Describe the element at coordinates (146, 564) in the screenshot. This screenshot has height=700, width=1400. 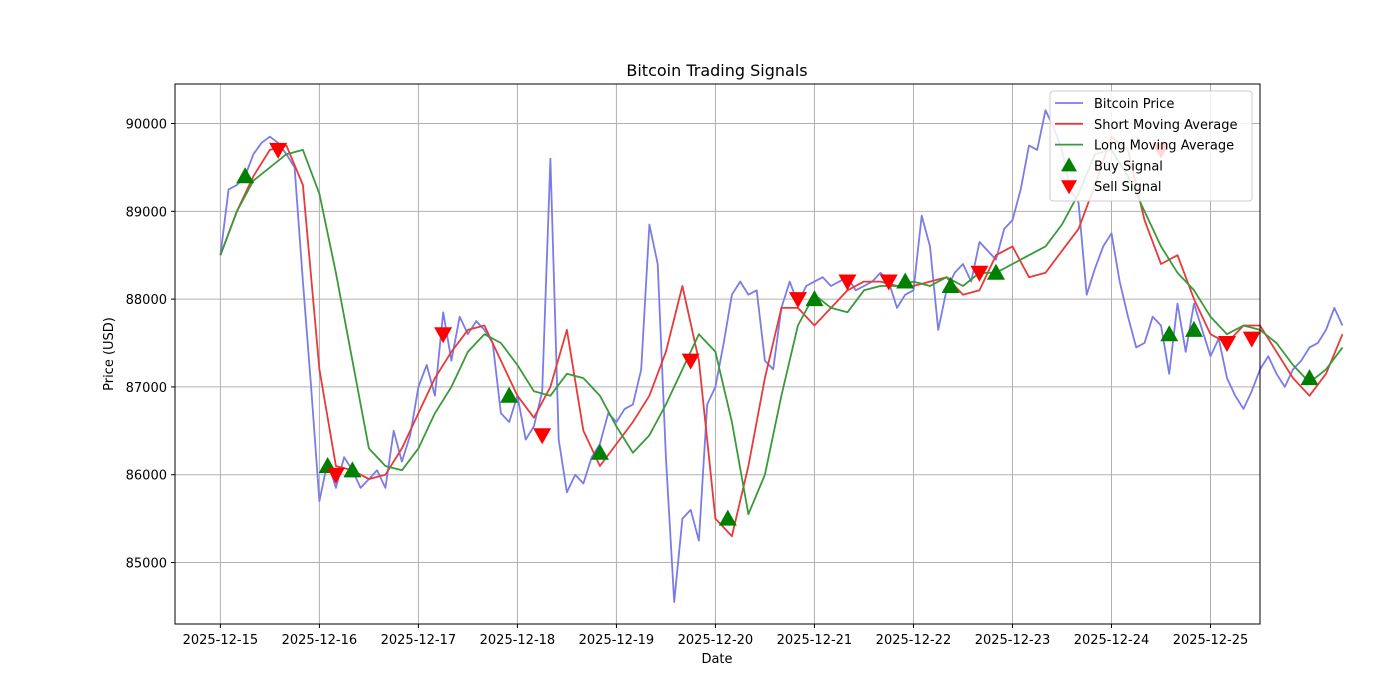
I see `y-tick-label: 85000` at that location.